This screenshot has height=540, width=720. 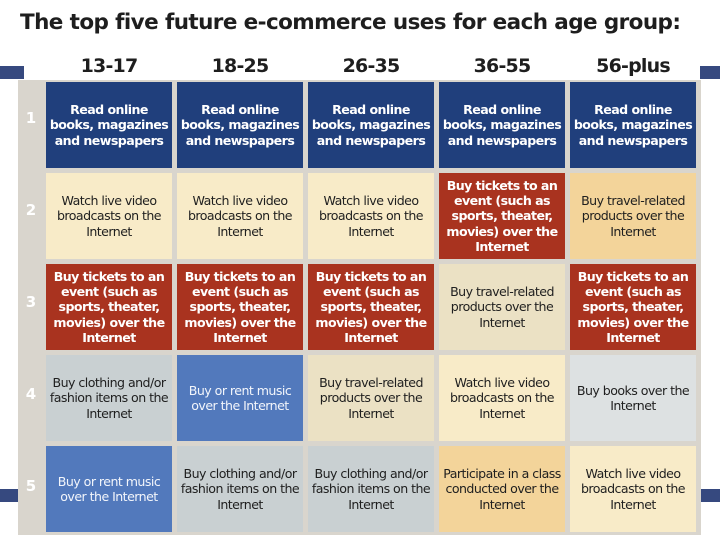 I want to click on column-header-18-25: 18-25, so click(x=240, y=66).